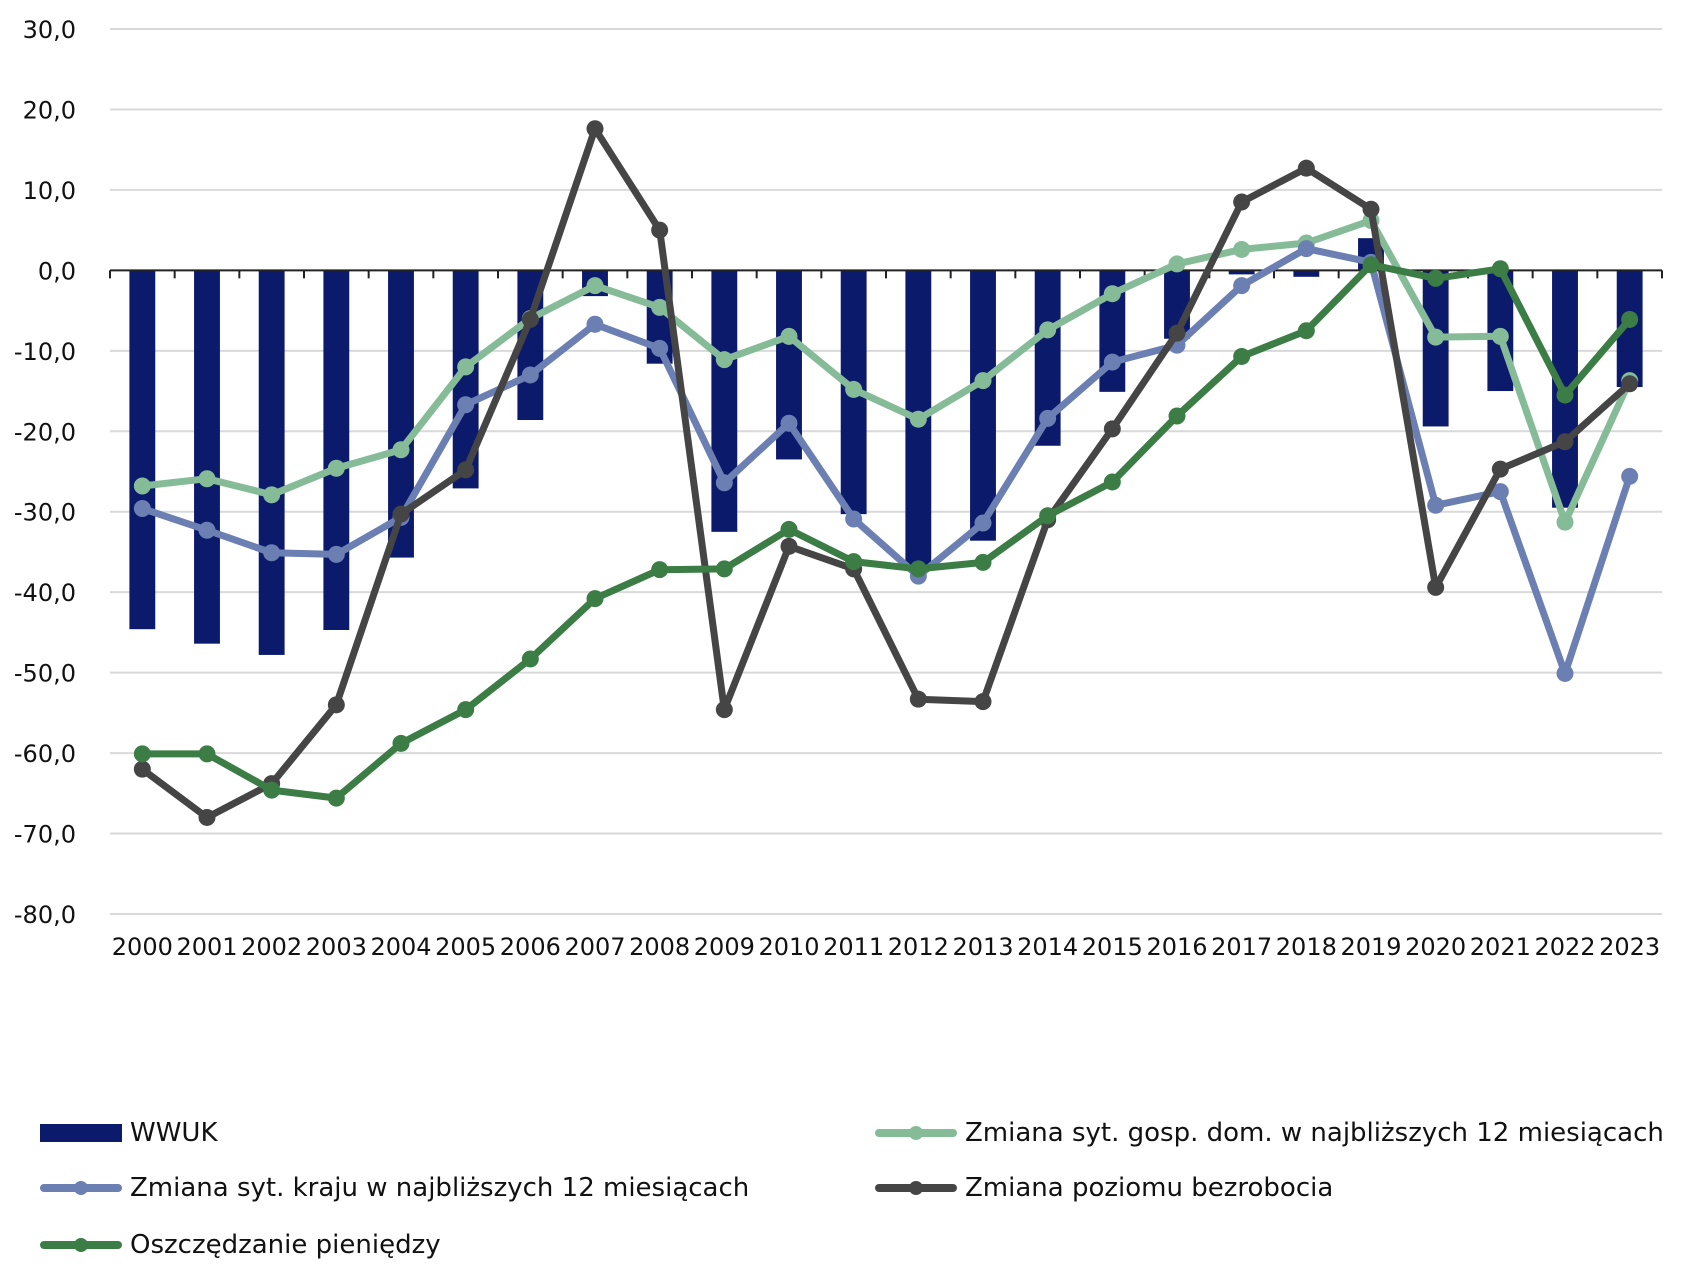  I want to click on y-tick-label: -80,0, so click(45, 915).